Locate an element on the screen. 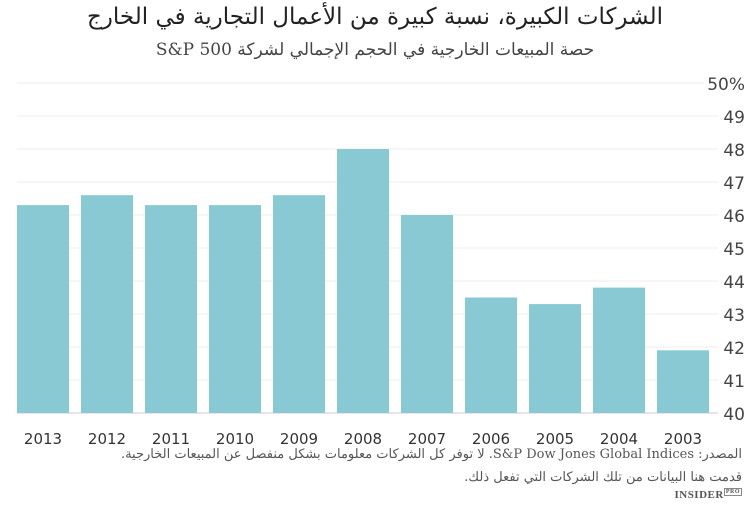 This screenshot has width=750, height=506. y-tick-label: 48 is located at coordinates (734, 151).